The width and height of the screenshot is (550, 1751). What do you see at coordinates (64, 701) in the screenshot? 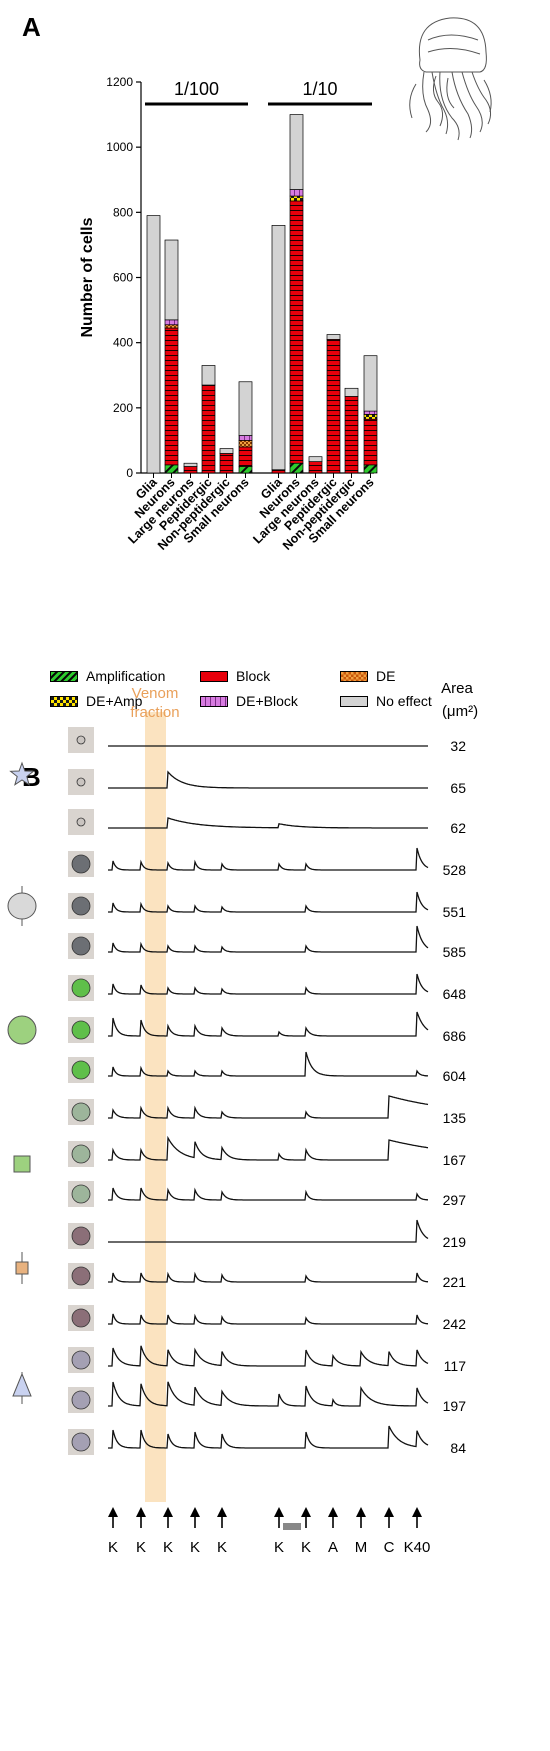
I see `de-amp-swatch` at bounding box center [64, 701].